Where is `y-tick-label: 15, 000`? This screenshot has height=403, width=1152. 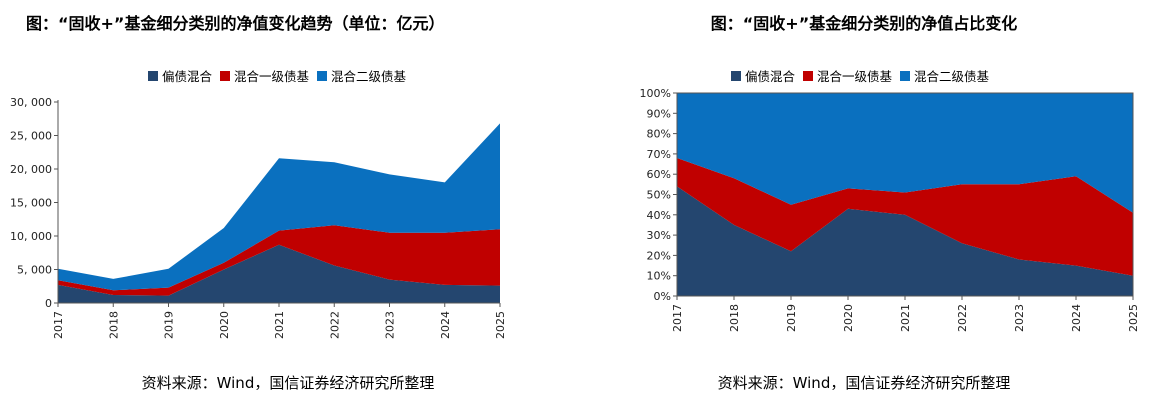 y-tick-label: 15, 000 is located at coordinates (31, 203).